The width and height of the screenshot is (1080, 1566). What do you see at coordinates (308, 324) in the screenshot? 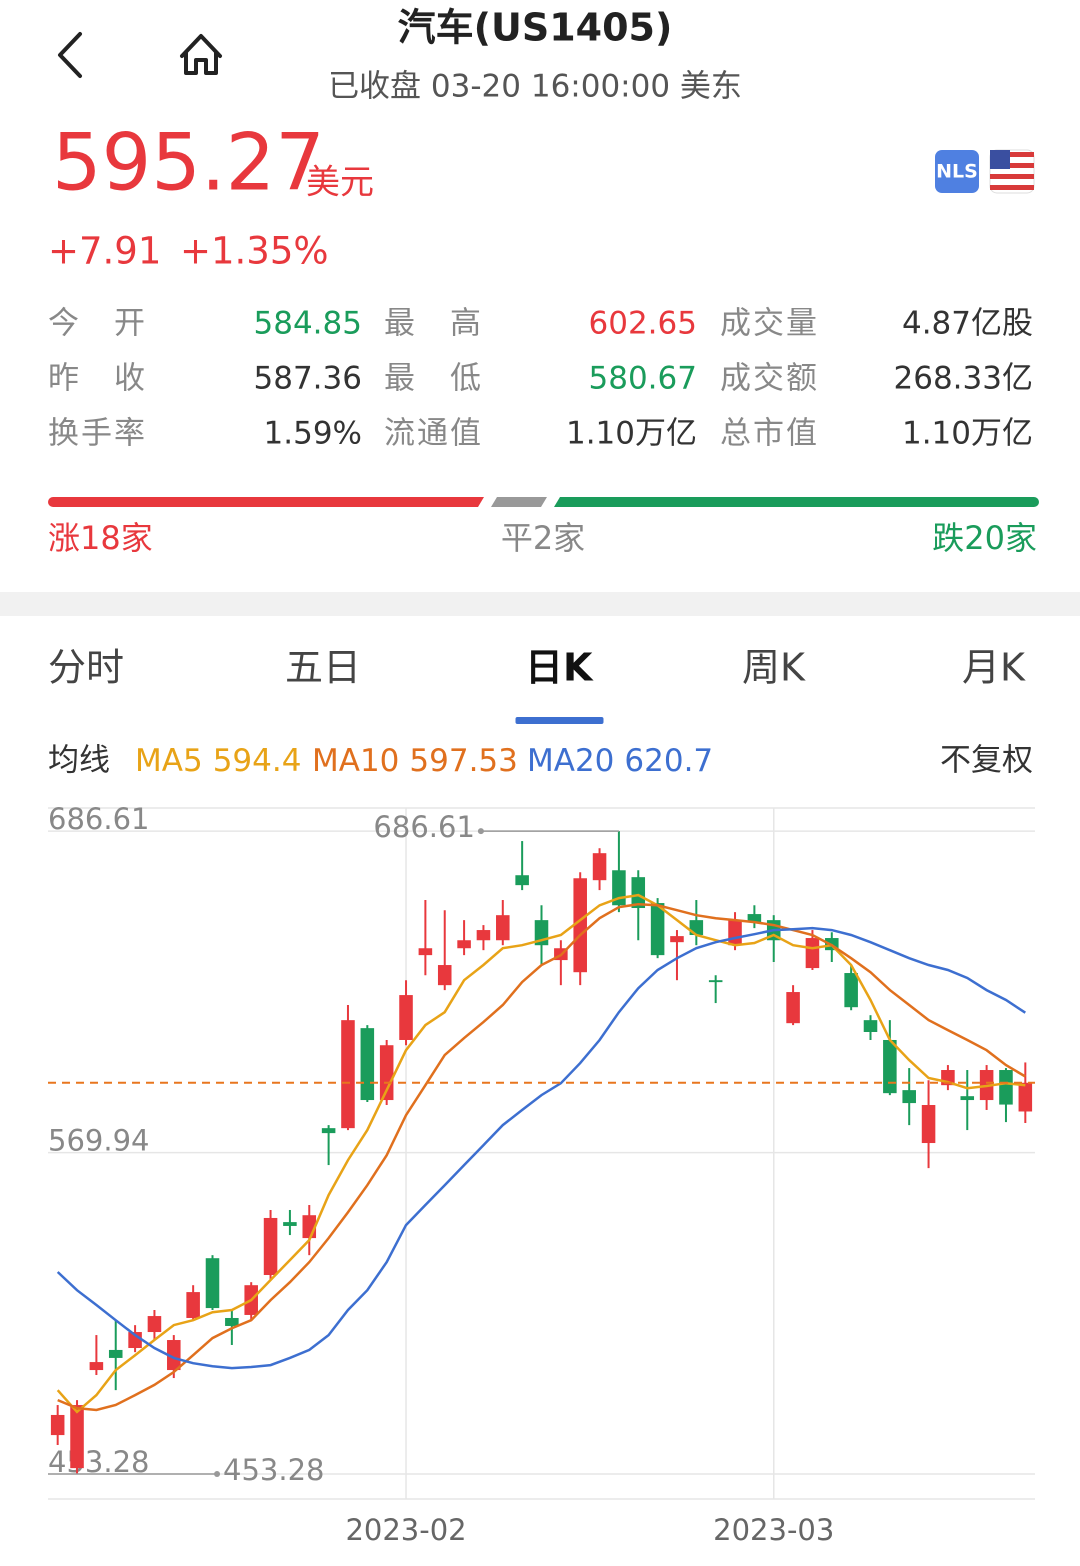
I see `stat-value: 584.85` at bounding box center [308, 324].